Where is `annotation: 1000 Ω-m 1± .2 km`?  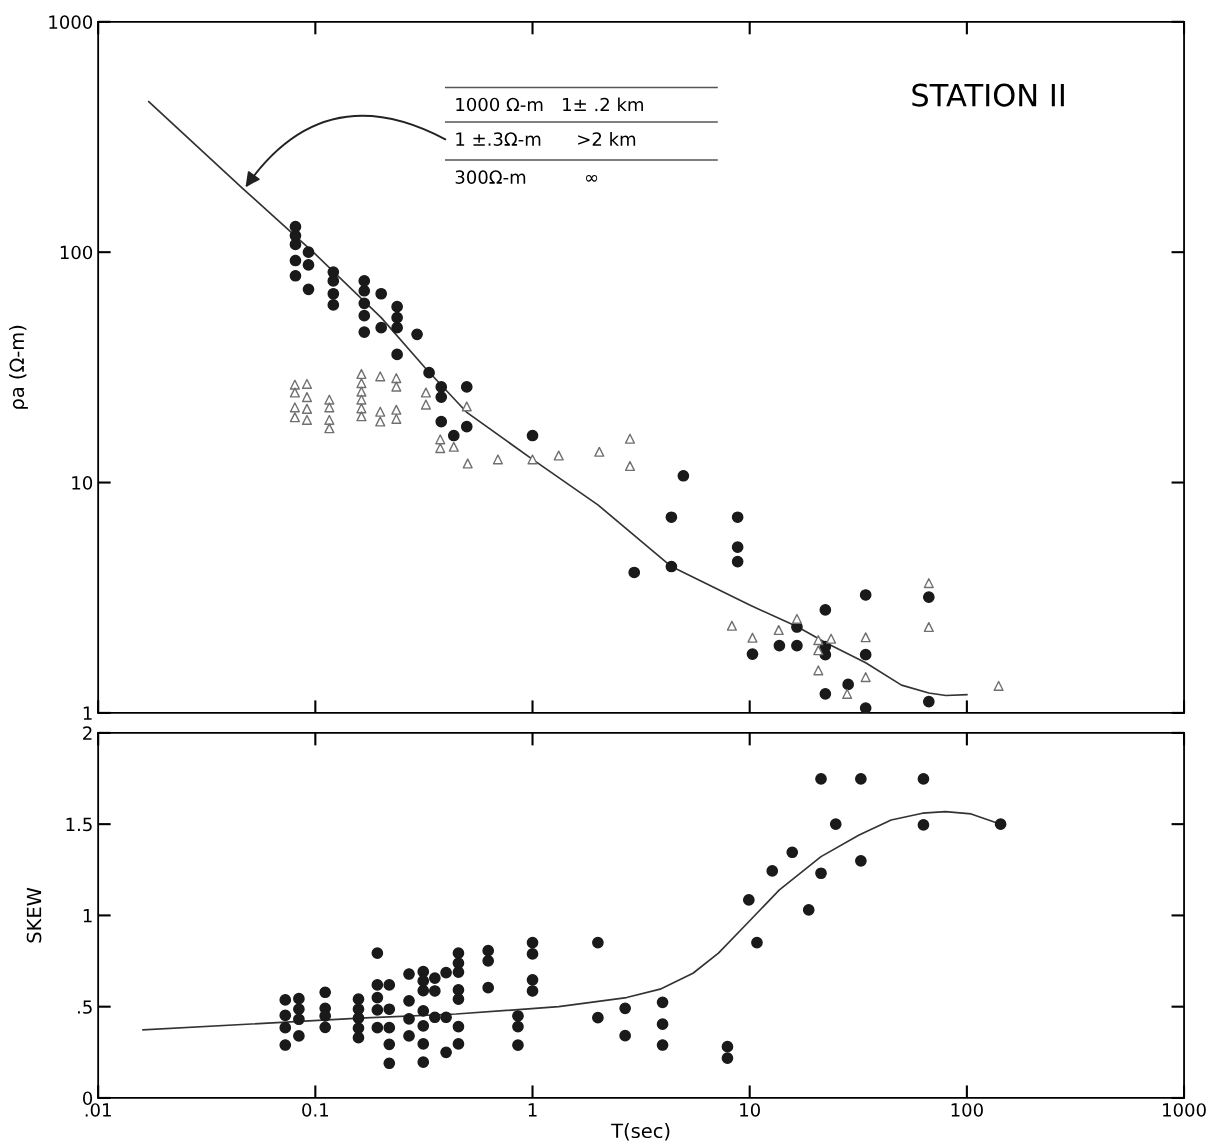
annotation: 1000 Ω-m 1± .2 km is located at coordinates (549, 104).